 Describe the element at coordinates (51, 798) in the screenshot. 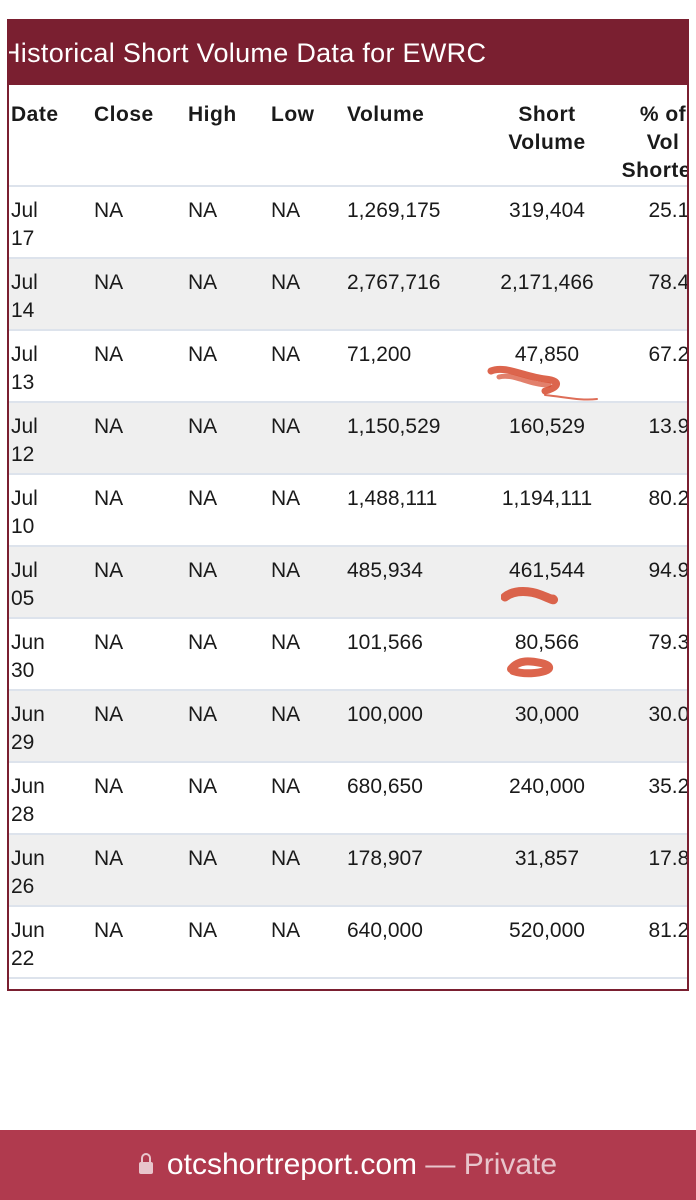

I see `cell-date: Jun 28` at that location.